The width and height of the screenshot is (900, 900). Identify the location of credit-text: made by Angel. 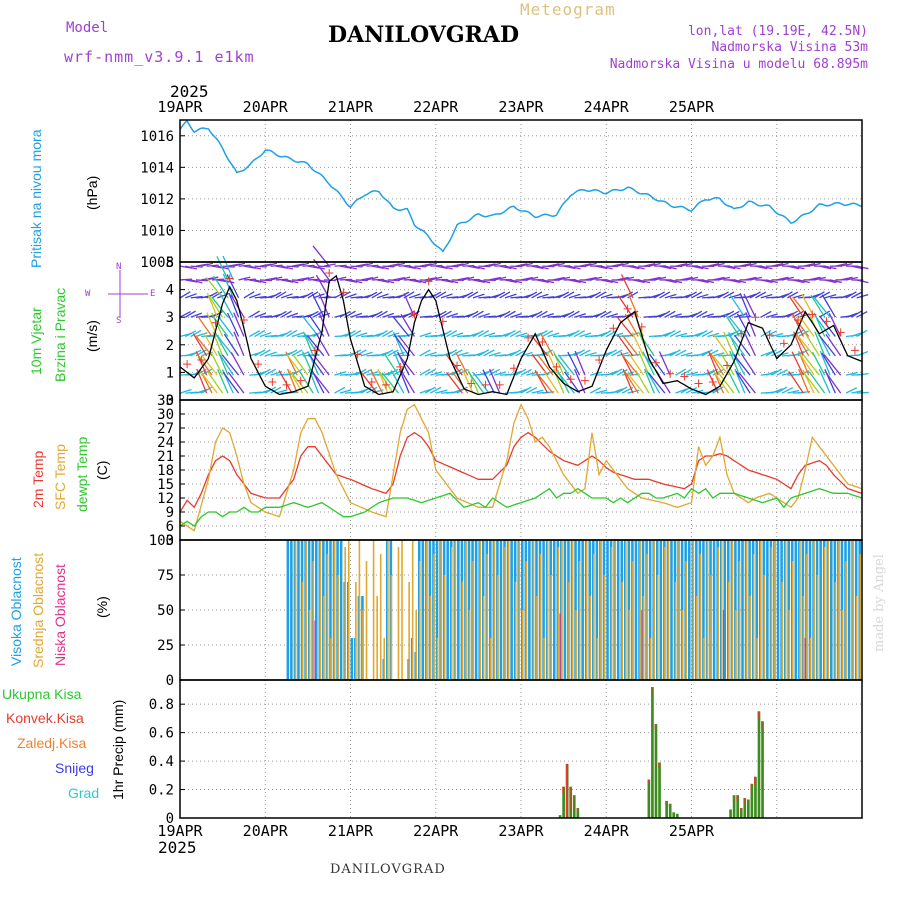
(879, 603).